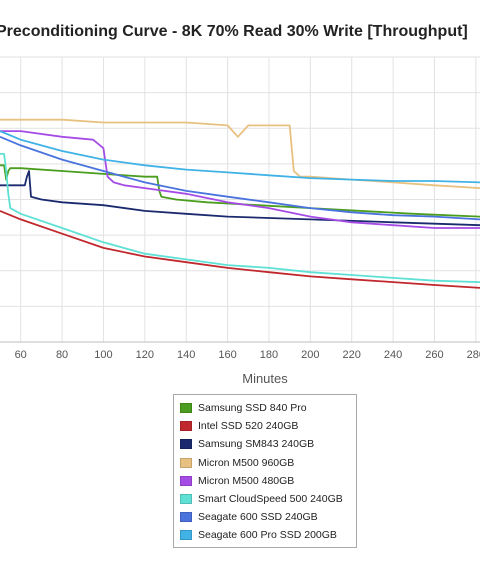 Image resolution: width=480 pixels, height=570 pixels. What do you see at coordinates (393, 355) in the screenshot?
I see `x-tick-label: 240` at bounding box center [393, 355].